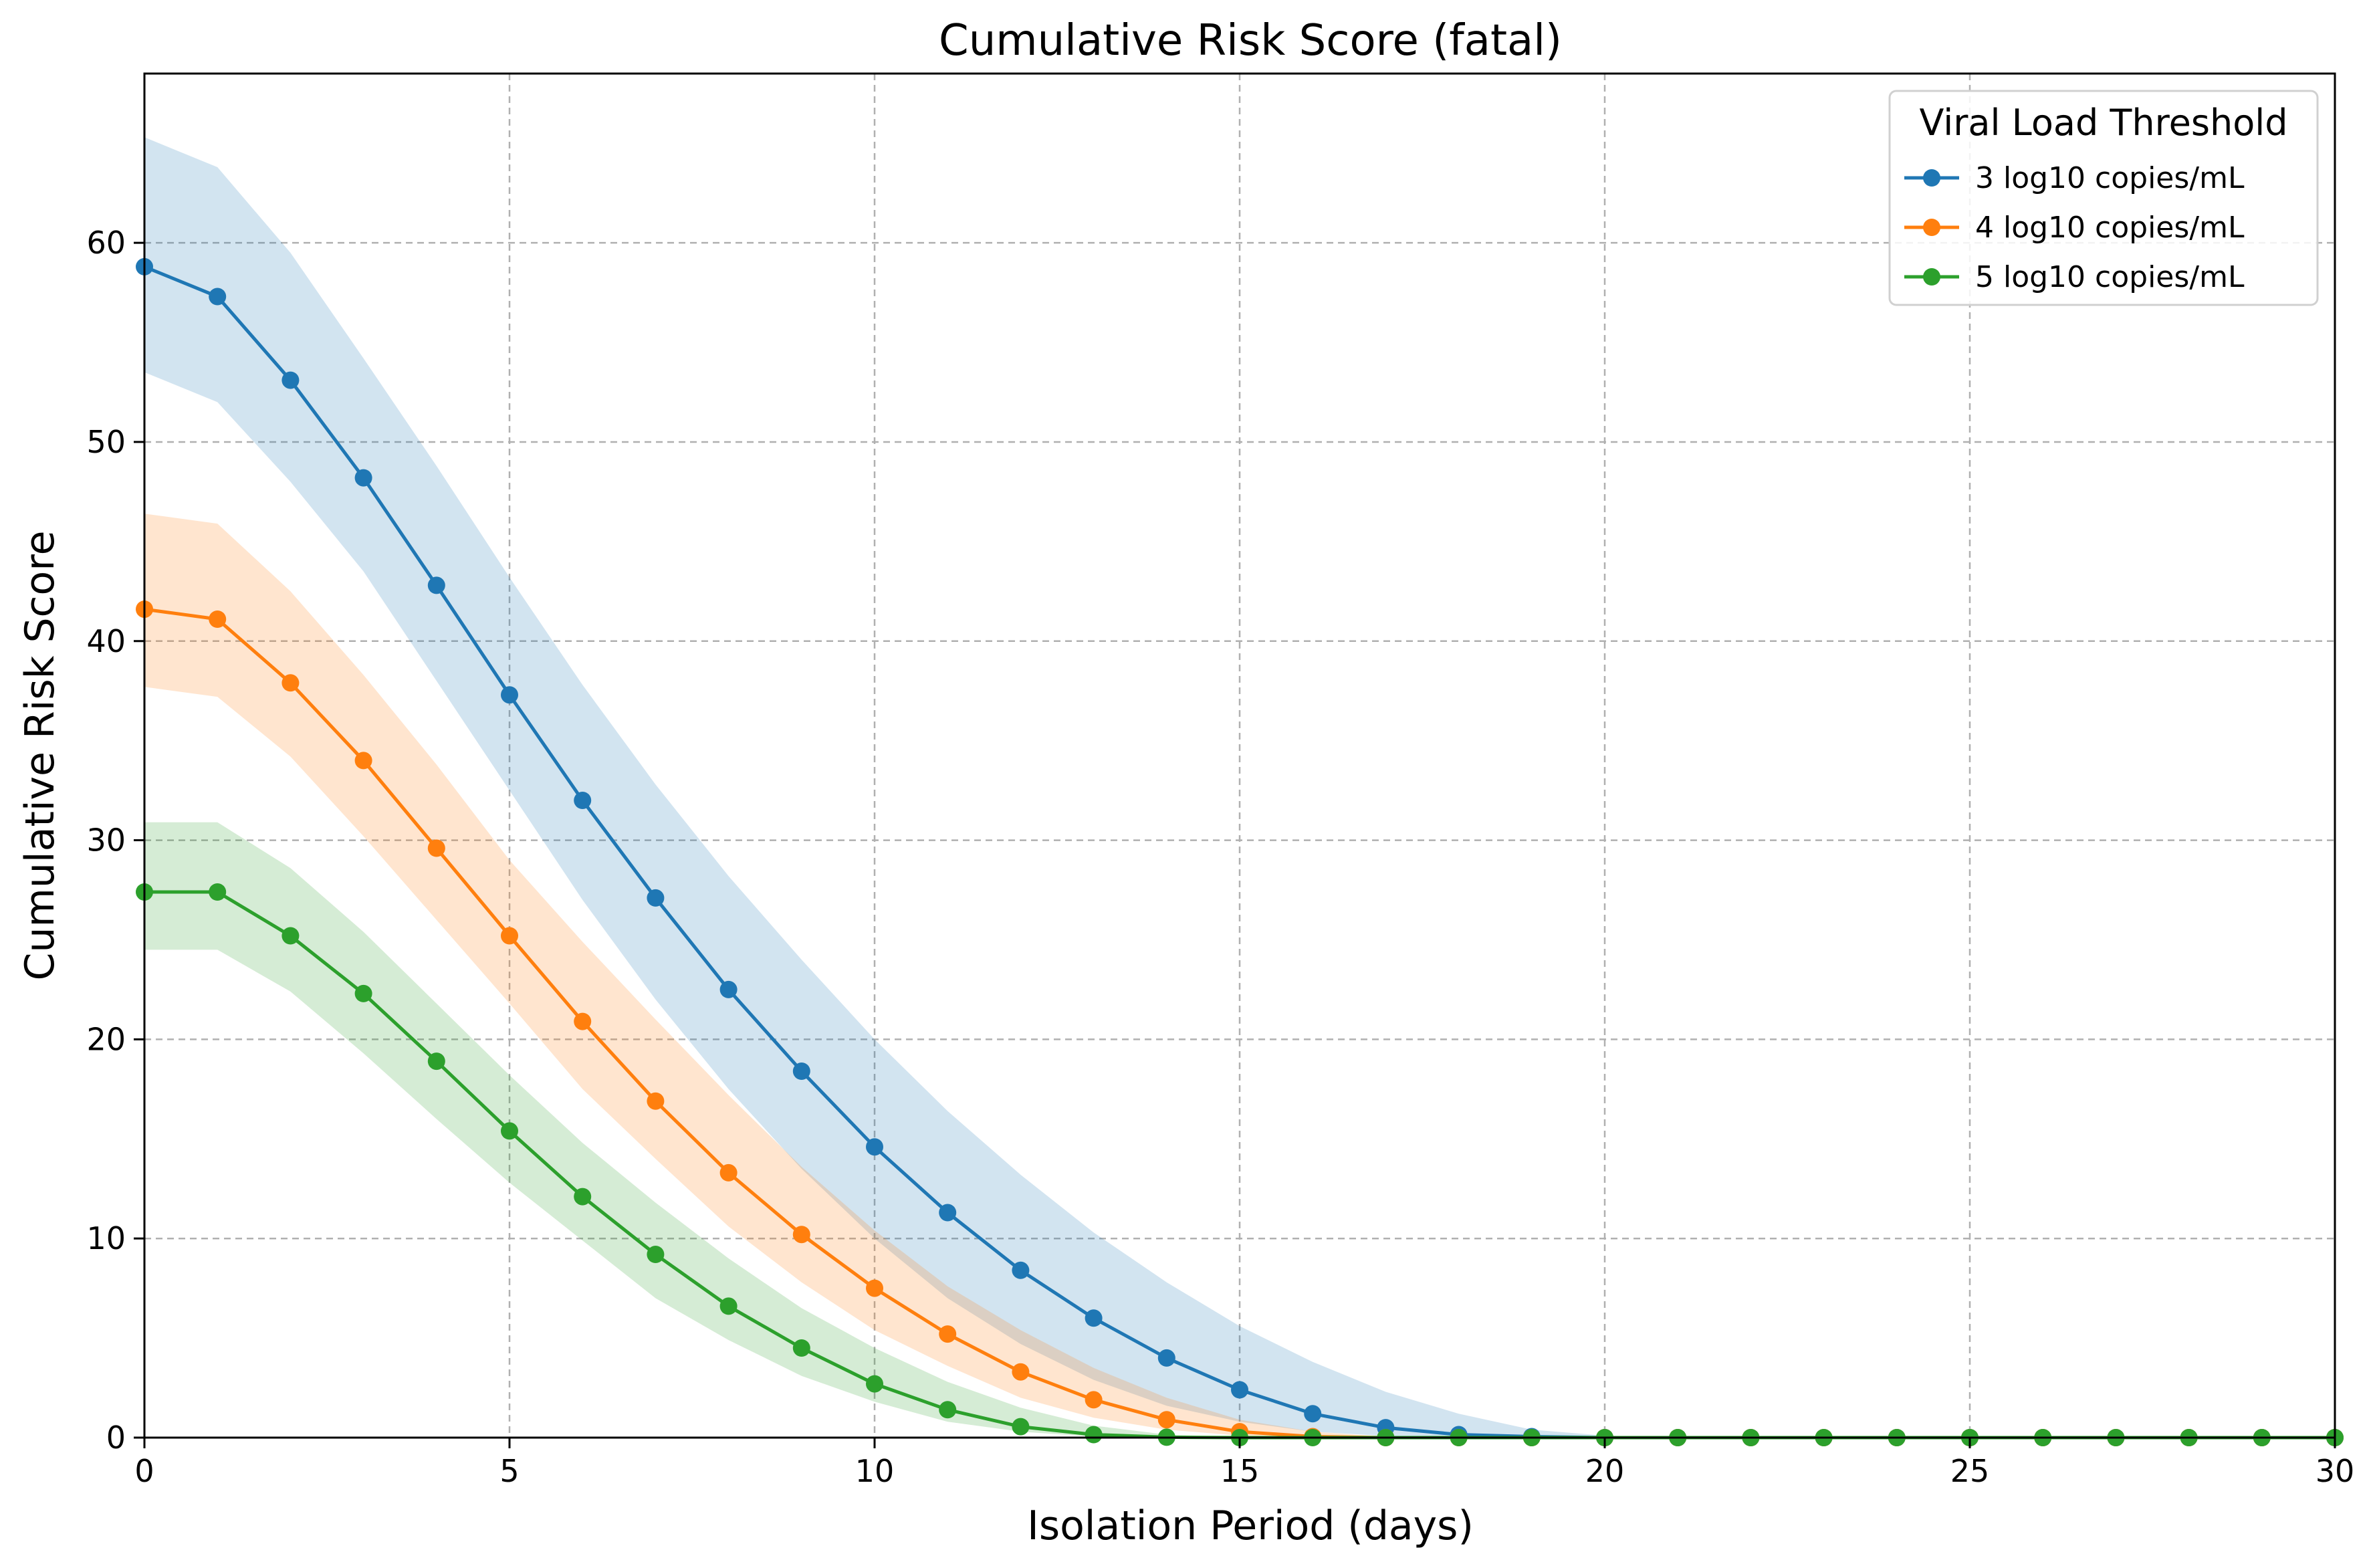  Describe the element at coordinates (144, 1471) in the screenshot. I see `x-tick-label: 0` at that location.